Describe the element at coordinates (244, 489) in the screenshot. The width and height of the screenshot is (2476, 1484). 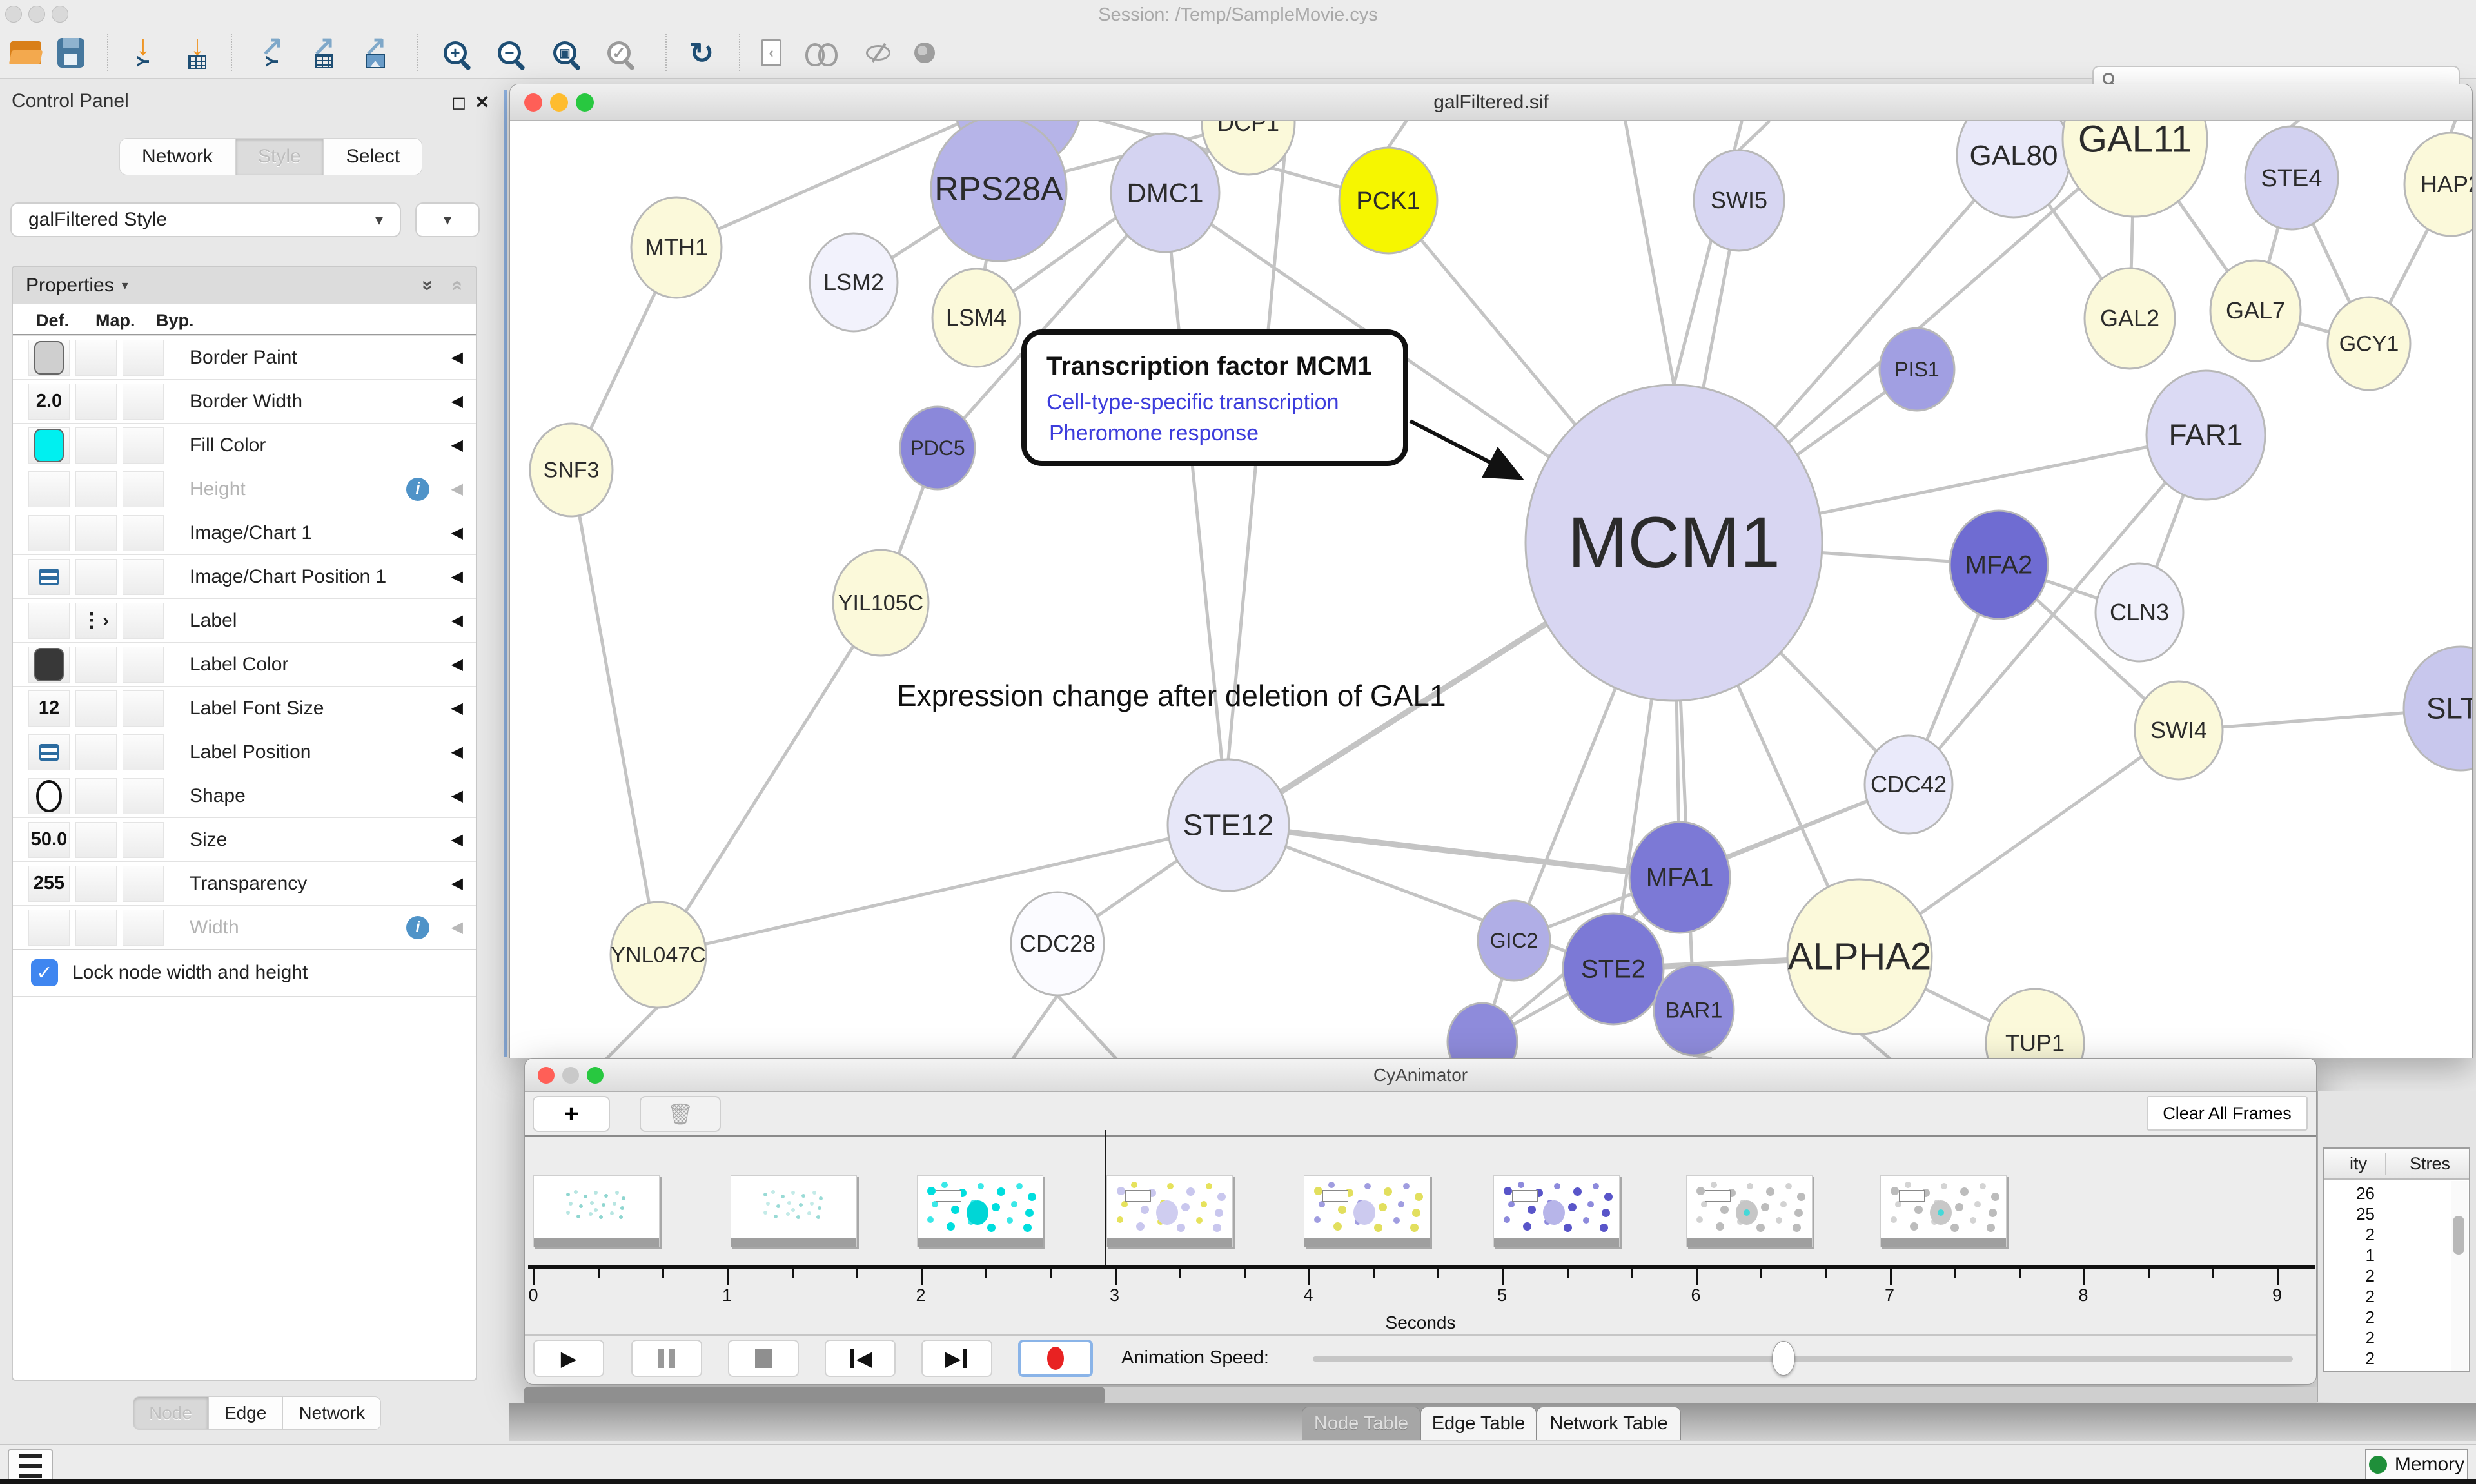
I see `property-row-height: Height i ◀` at that location.